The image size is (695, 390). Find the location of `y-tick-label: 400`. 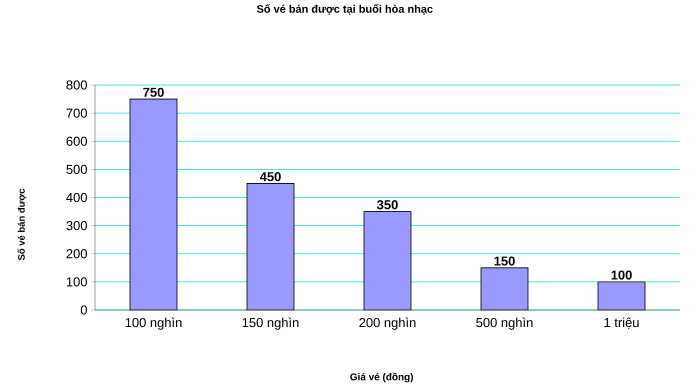

y-tick-label: 400 is located at coordinates (76, 197).